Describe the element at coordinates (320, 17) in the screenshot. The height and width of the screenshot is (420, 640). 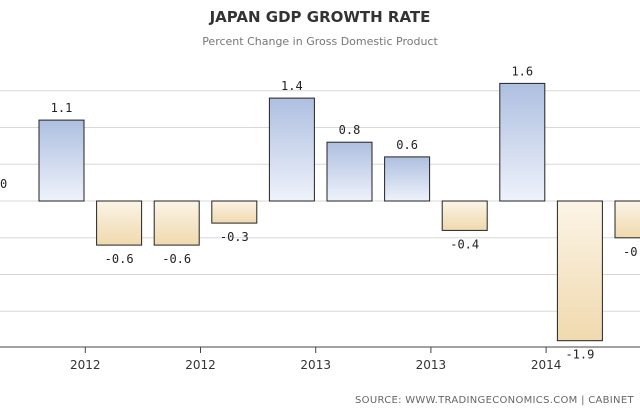
I see `chart-title: JAPAN GDP GROWTH RATE` at that location.